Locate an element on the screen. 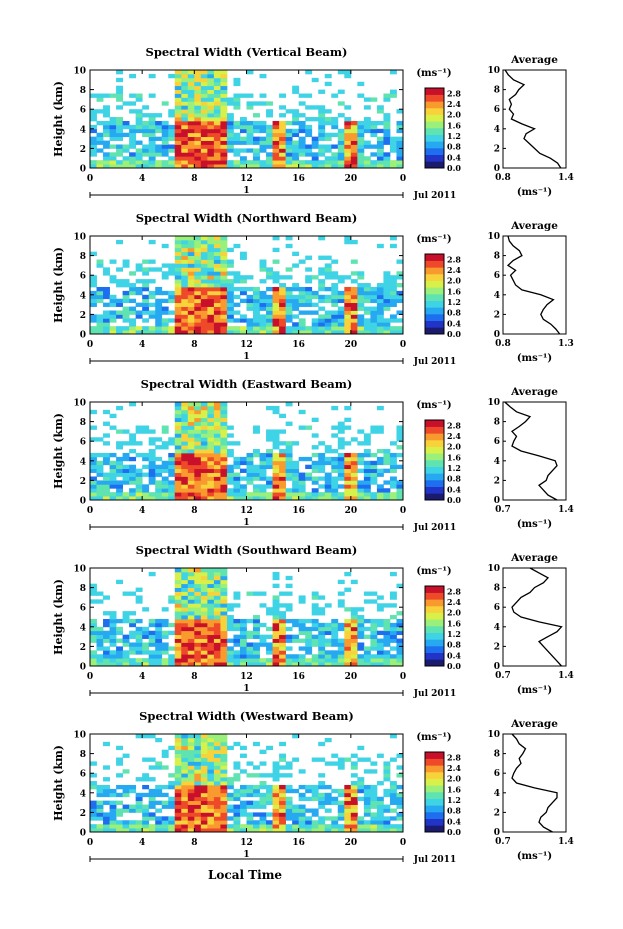 This screenshot has width=623, height=929. y-tick-label: 6 is located at coordinates (83, 277).